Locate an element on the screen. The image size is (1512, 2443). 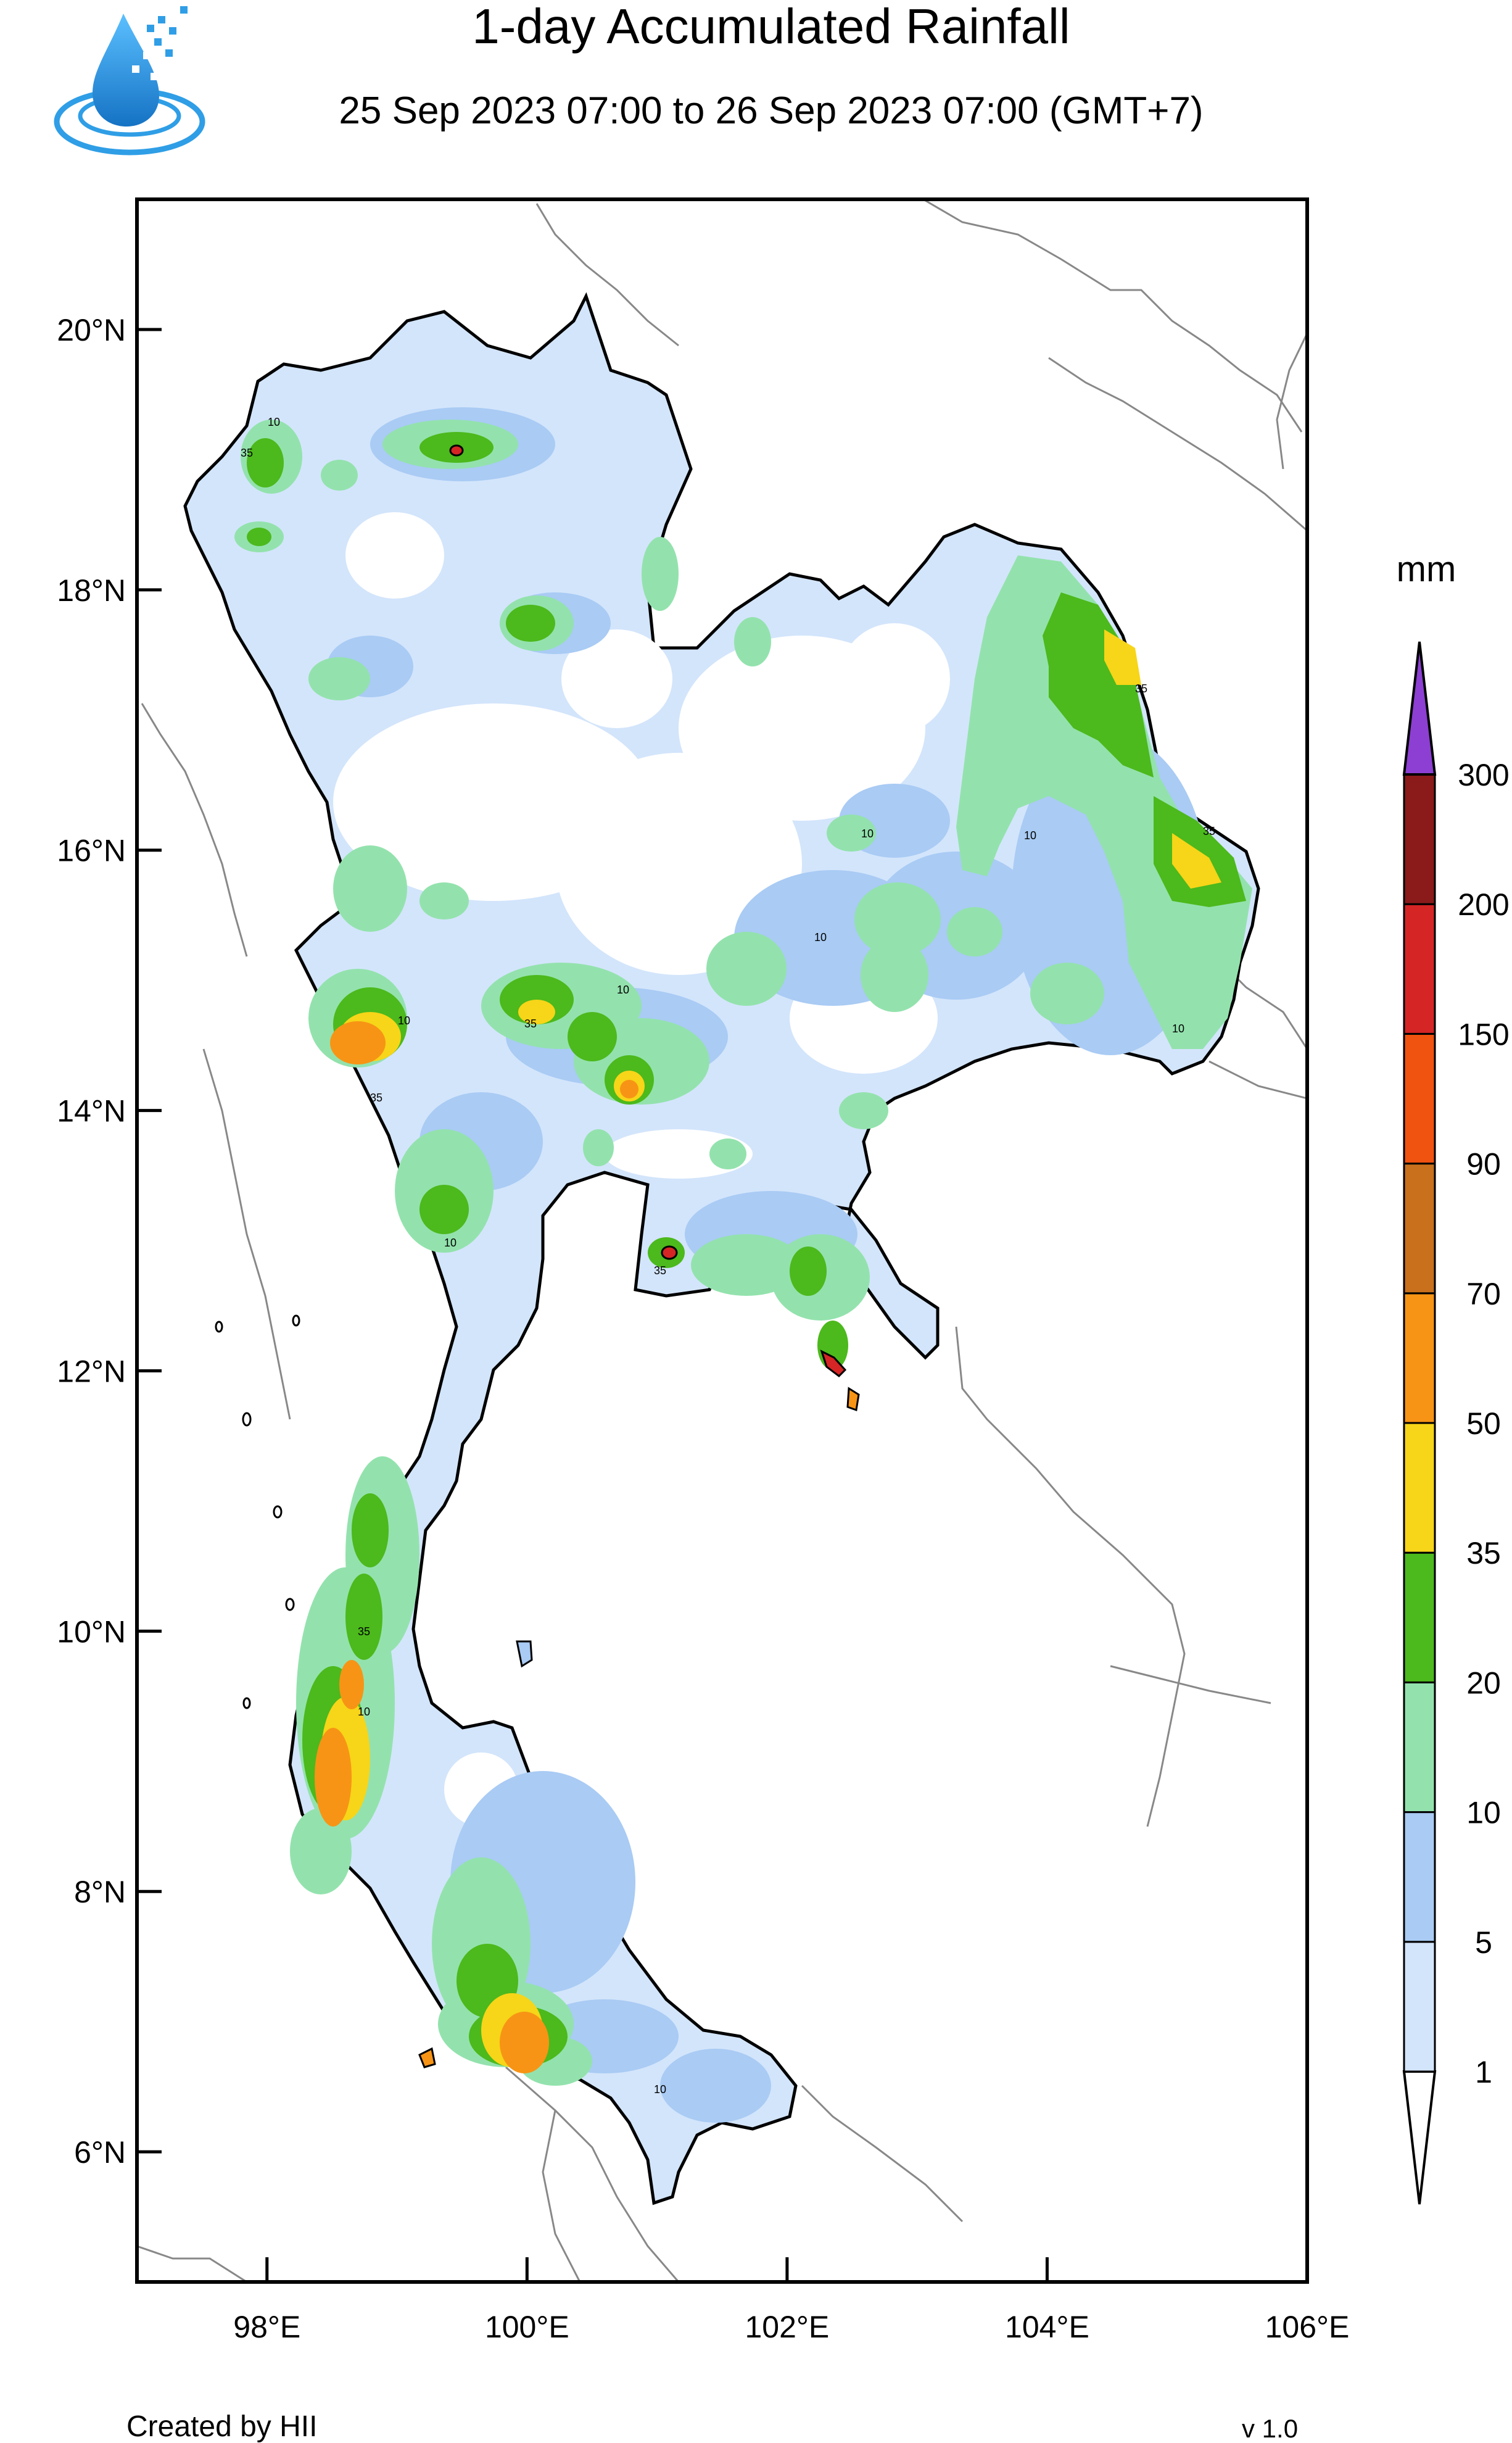
islands is located at coordinates (537, 1691).